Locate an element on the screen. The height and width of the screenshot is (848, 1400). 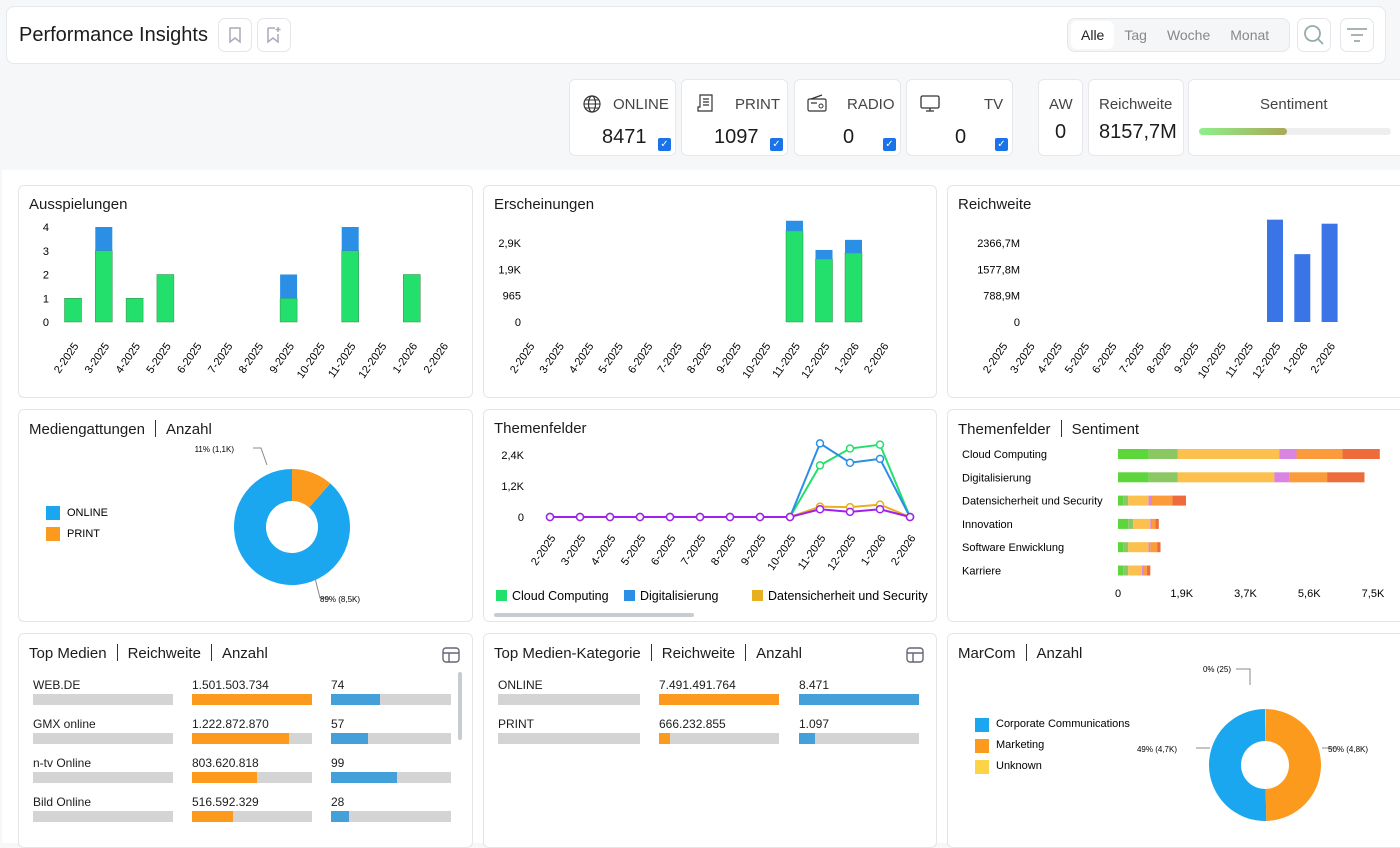
legend-label: Digitalisierung is located at coordinates (679, 596).